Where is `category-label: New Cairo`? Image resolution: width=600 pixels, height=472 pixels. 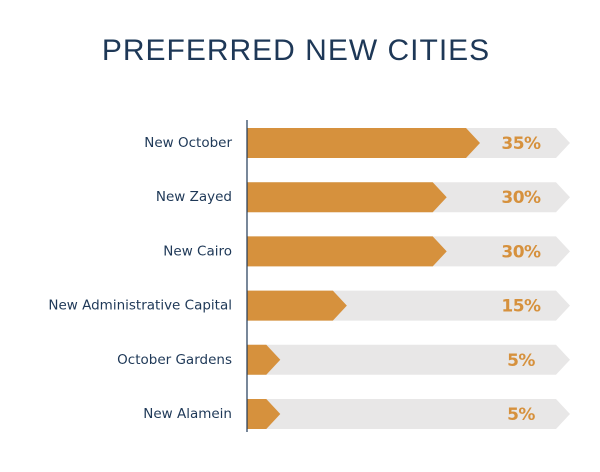
category-label: New Cairo is located at coordinates (197, 251).